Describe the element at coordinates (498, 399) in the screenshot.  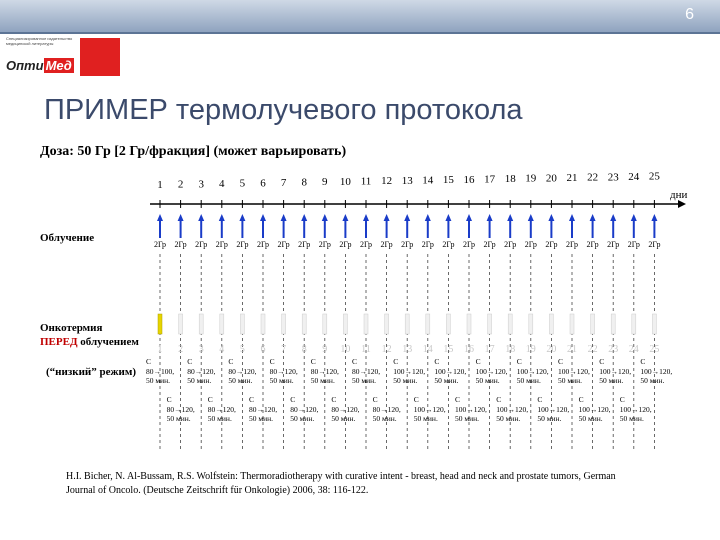
I see `session-letter-18: С` at that location.